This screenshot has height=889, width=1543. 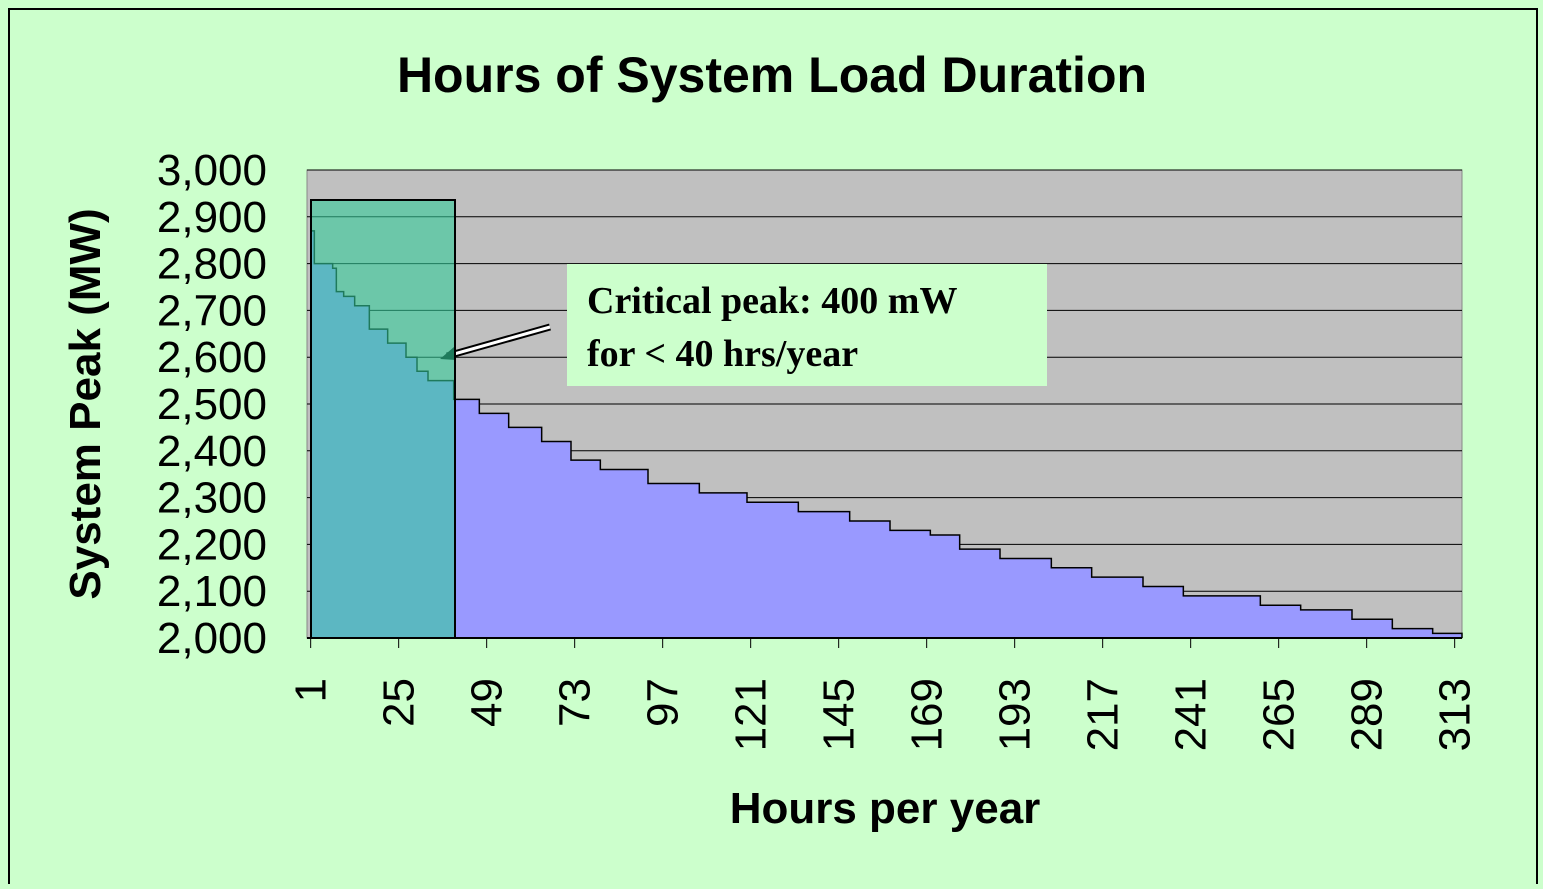 I want to click on annotation-line: for < 40 hrs/year, so click(x=722, y=354).